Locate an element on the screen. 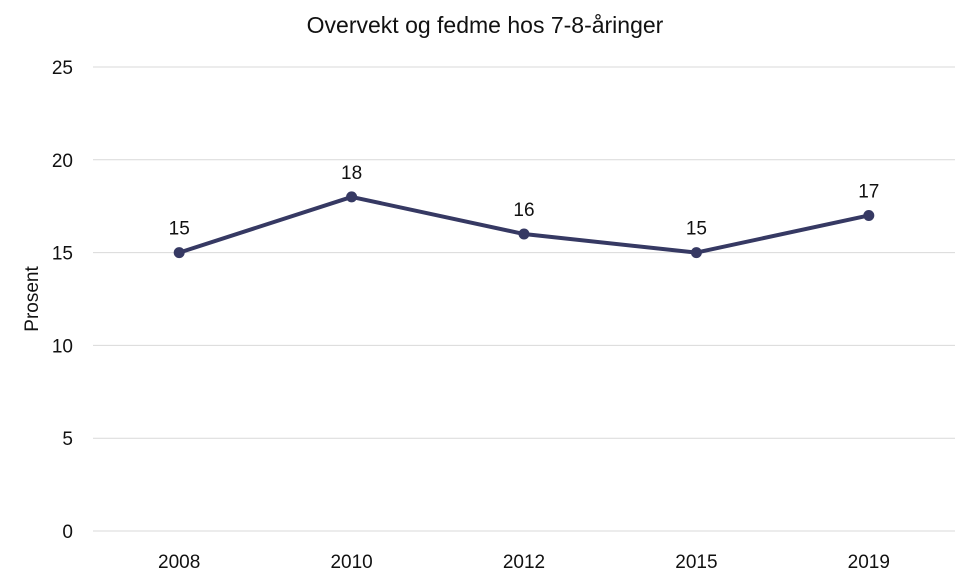  y-tick-label: 25 is located at coordinates (62, 68).